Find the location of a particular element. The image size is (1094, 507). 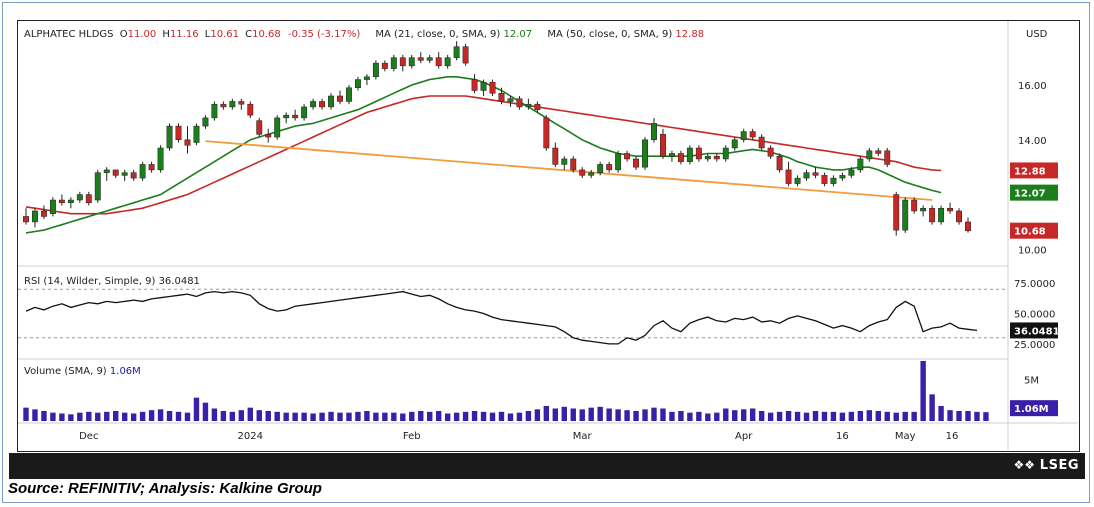

time-axis-label: Apr is located at coordinates (744, 436).